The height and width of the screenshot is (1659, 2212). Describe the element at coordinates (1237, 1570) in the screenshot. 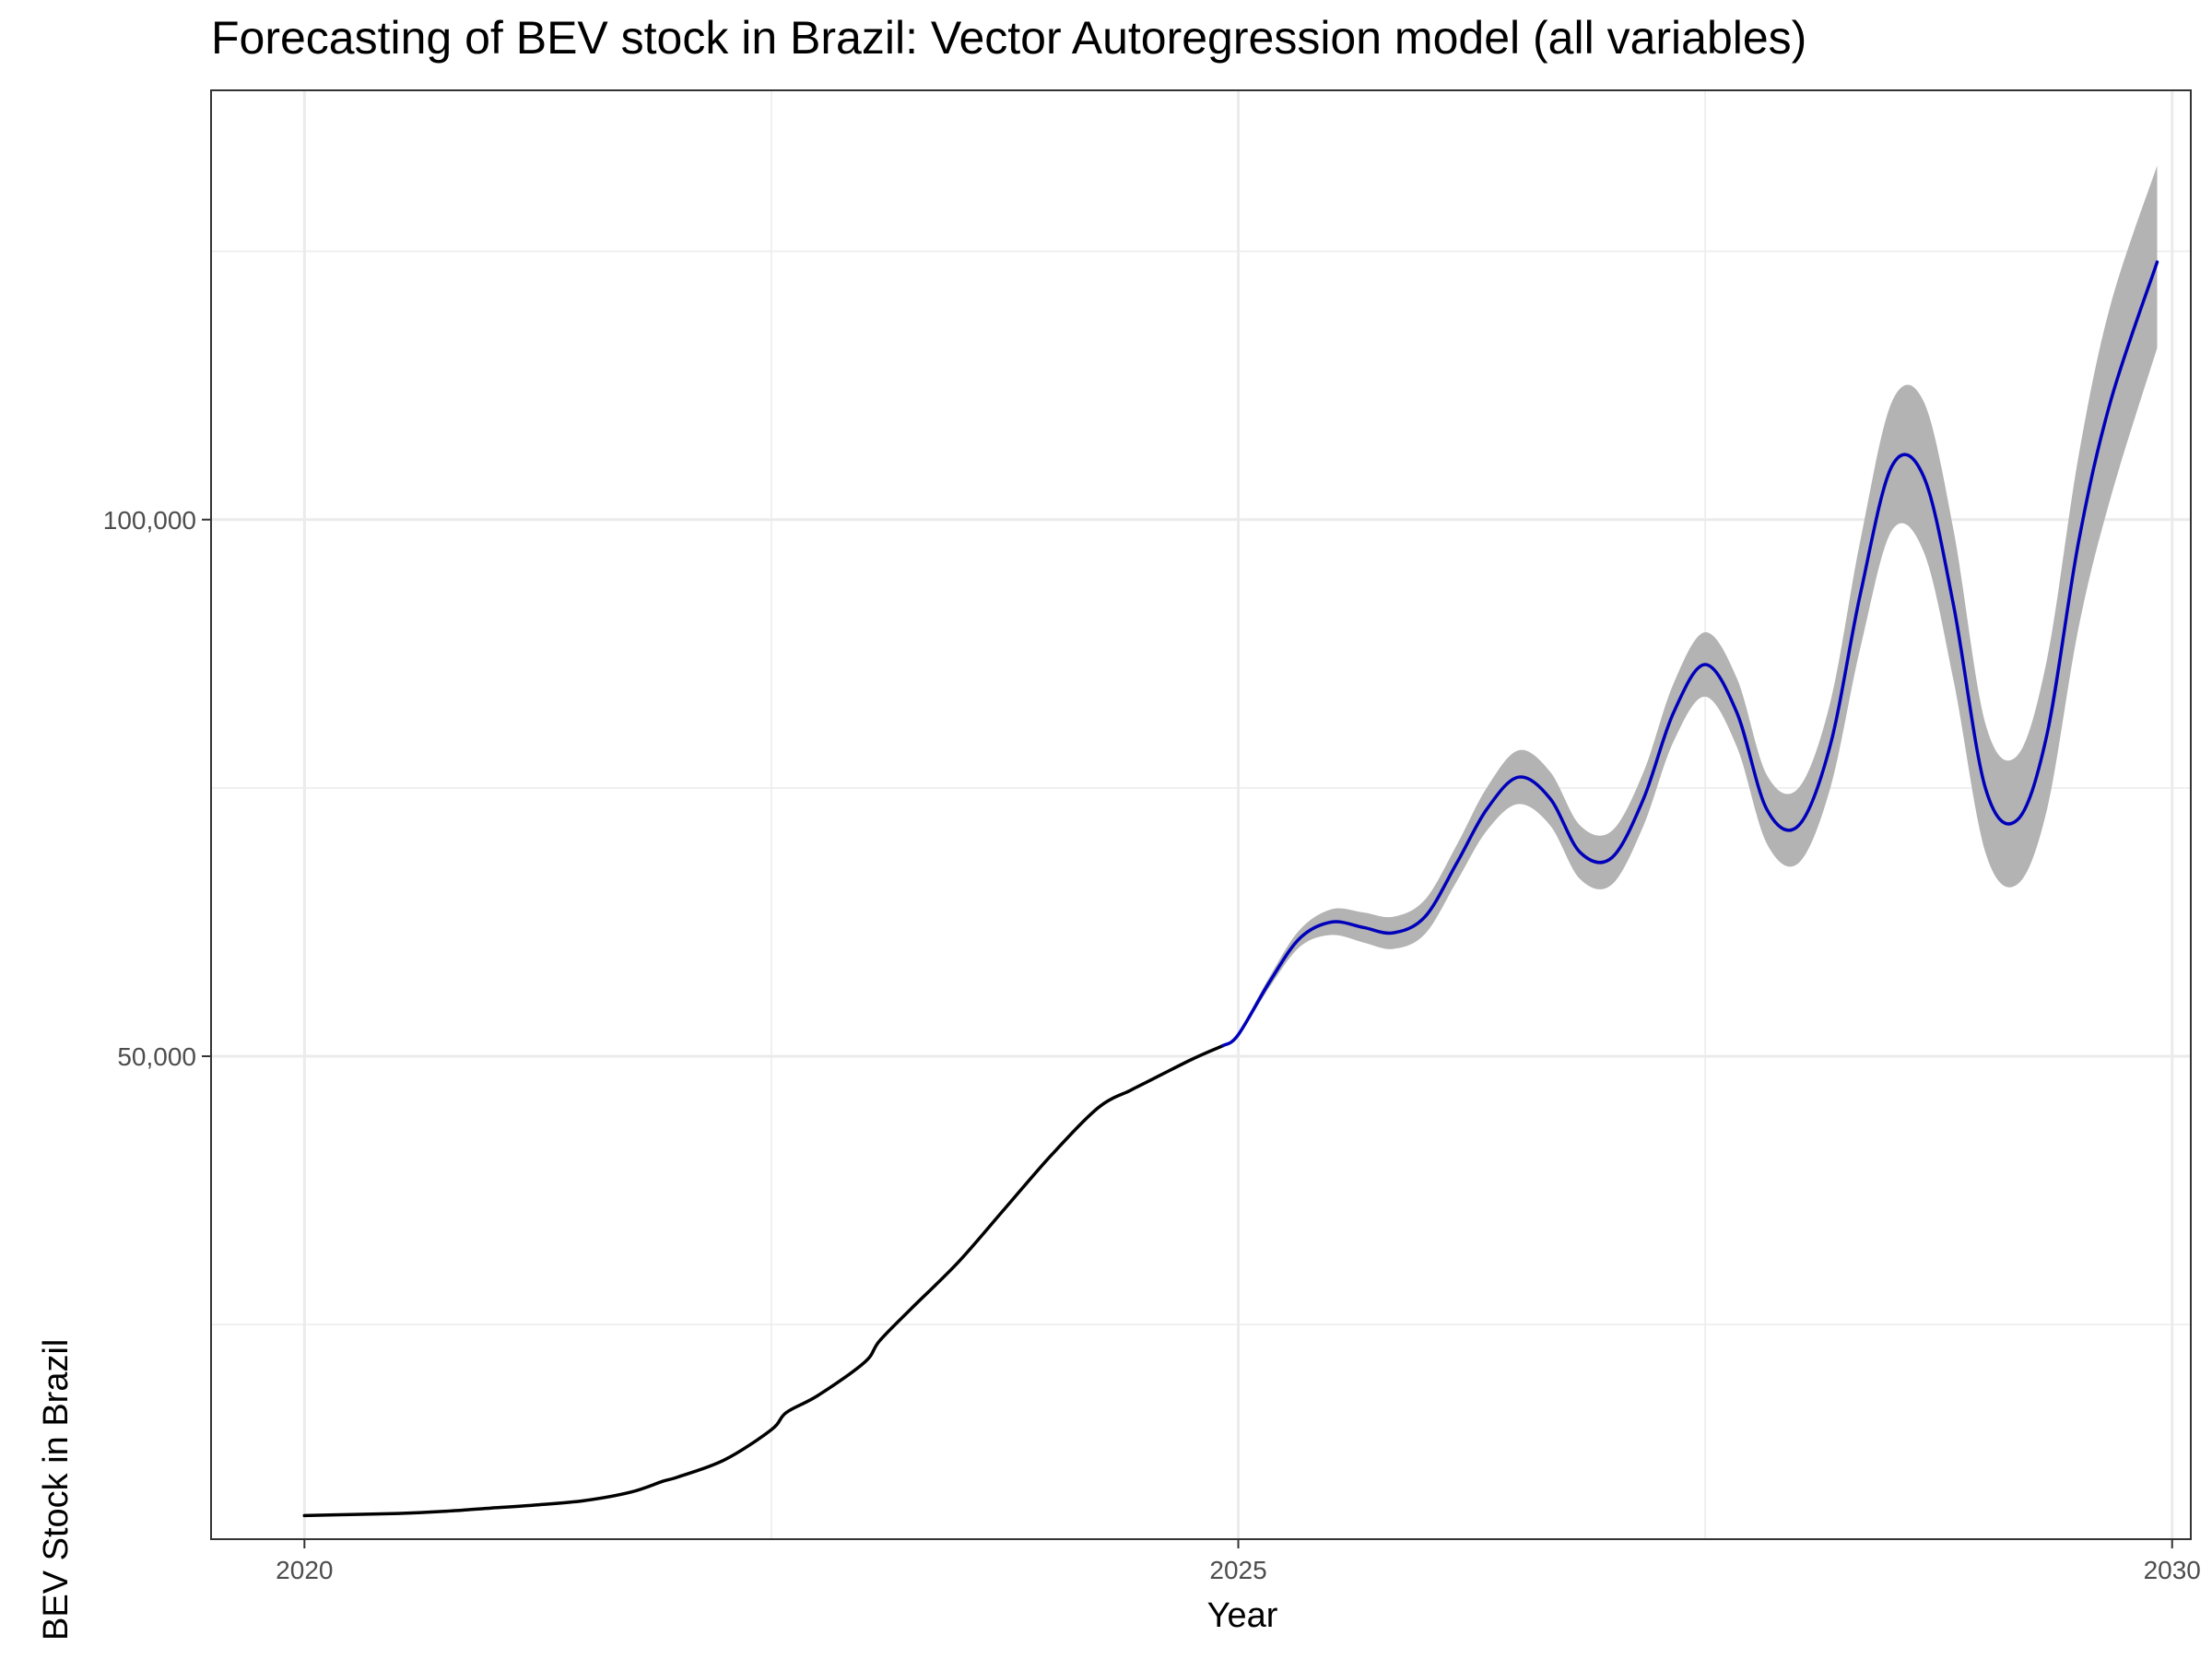

I see `x-tick-label: 2025` at that location.